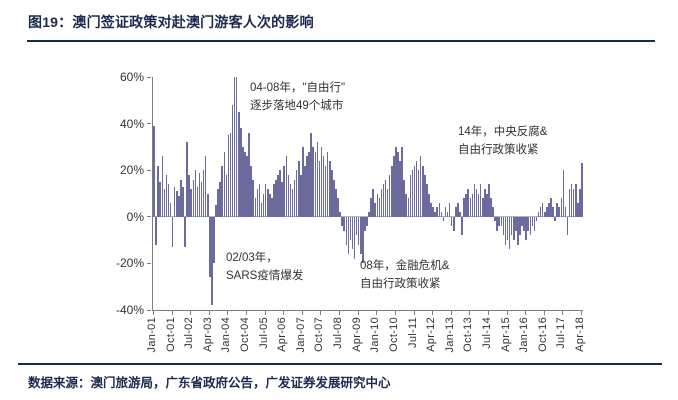 Image resolution: width=678 pixels, height=400 pixels. What do you see at coordinates (252, 258) in the screenshot?
I see `chart-annotation-line: 02/03年，` at bounding box center [252, 258].